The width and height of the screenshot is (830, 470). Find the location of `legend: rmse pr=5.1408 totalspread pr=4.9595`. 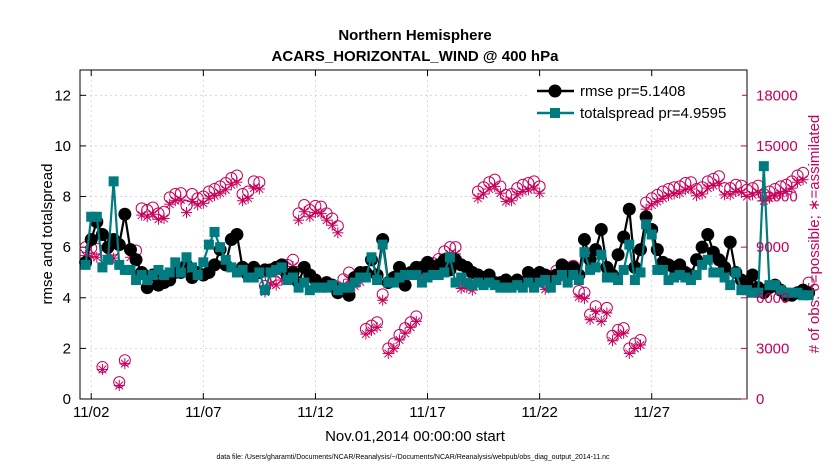

legend: rmse pr=5.1408 totalspread pr=4.9595 is located at coordinates (636, 103).